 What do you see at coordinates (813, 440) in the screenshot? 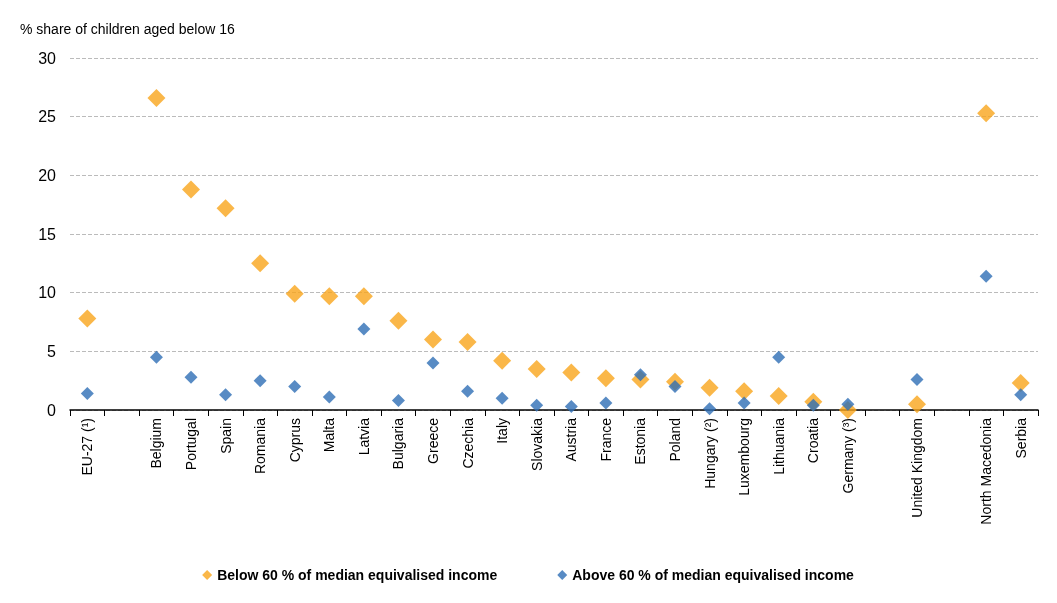
I see `x-tick-label: Croatia` at bounding box center [813, 440].